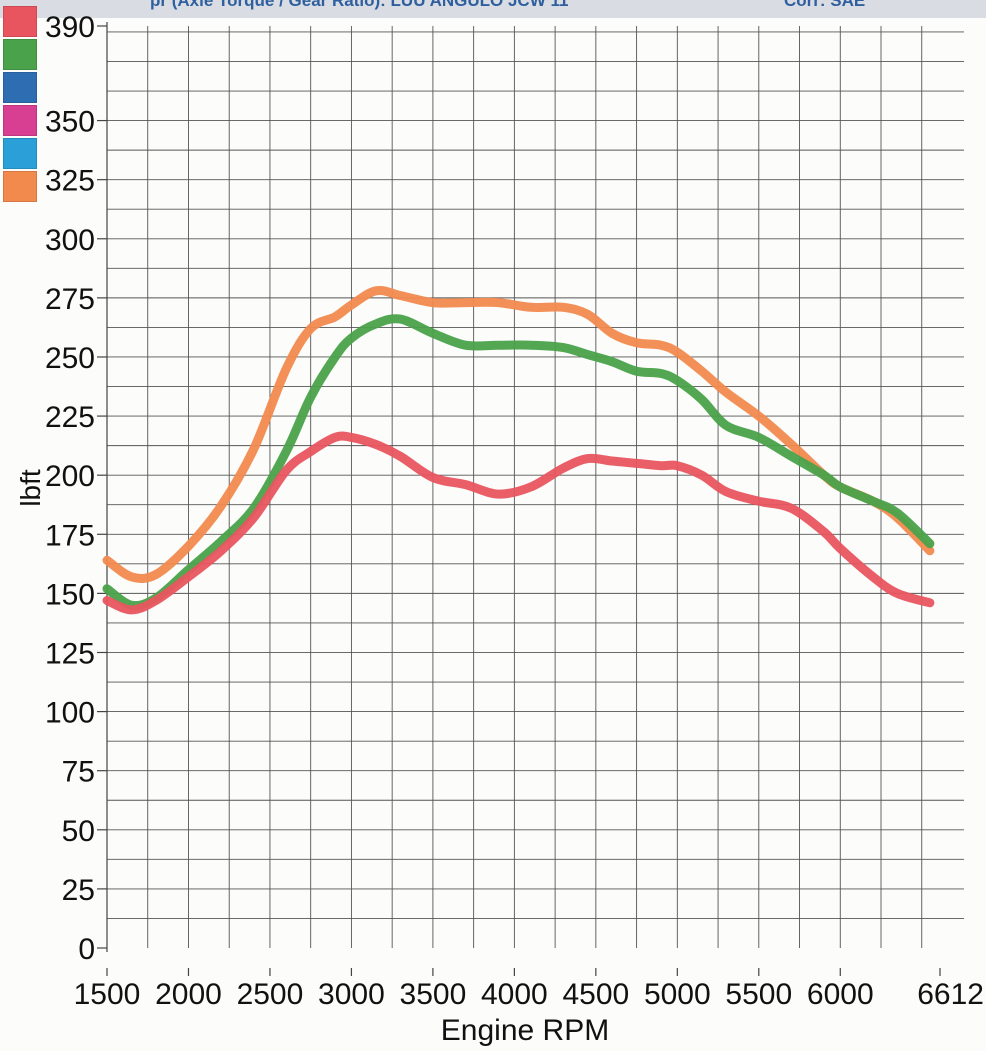 The image size is (986, 1051). What do you see at coordinates (70, 653) in the screenshot?
I see `y-tick-label: 125` at bounding box center [70, 653].